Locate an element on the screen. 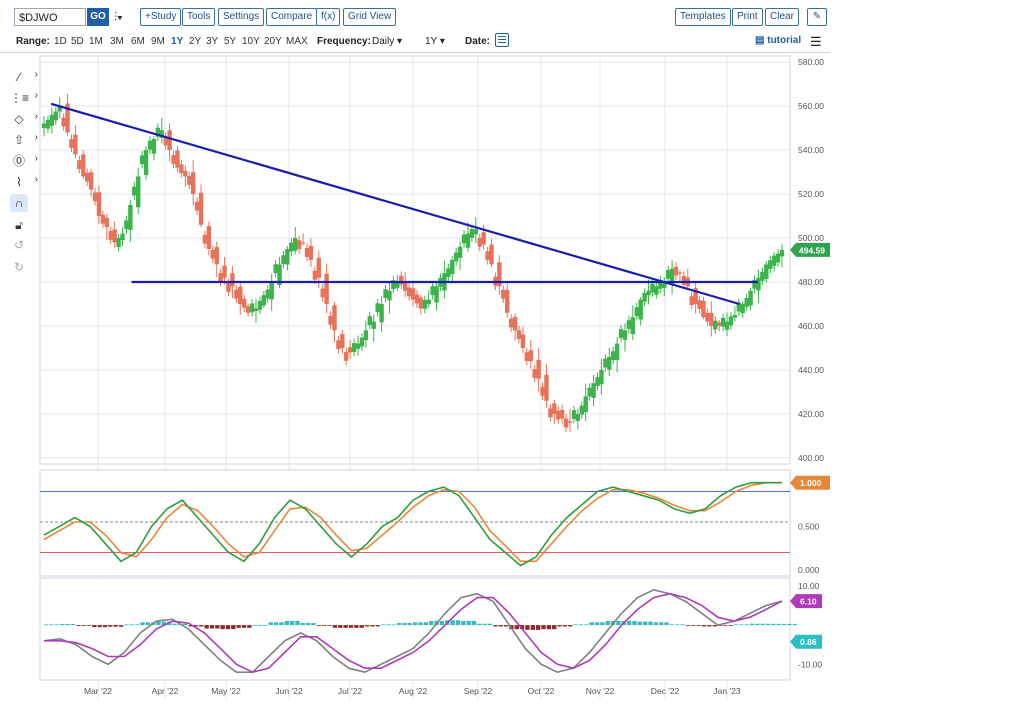 The width and height of the screenshot is (1024, 708). range-10y: 10Y is located at coordinates (251, 41).